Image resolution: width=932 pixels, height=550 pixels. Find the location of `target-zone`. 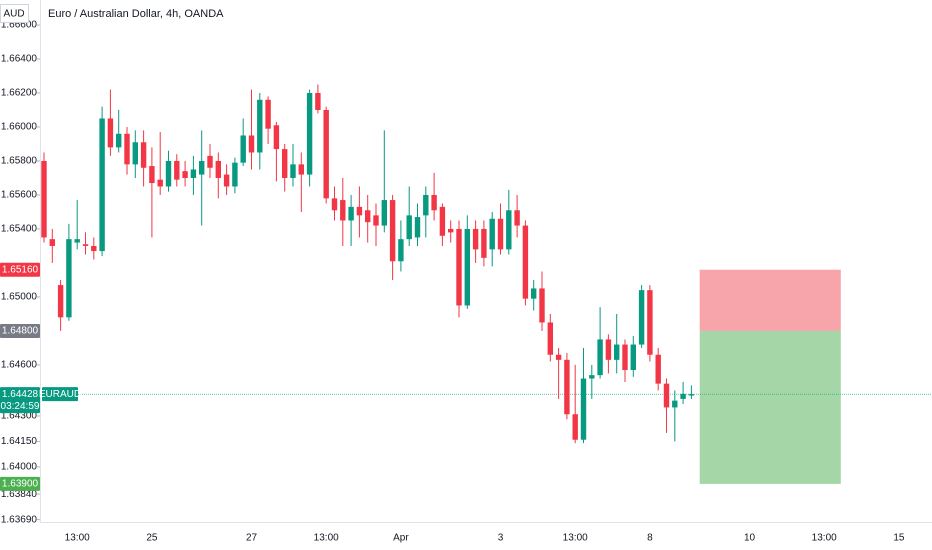

target-zone is located at coordinates (770, 407).